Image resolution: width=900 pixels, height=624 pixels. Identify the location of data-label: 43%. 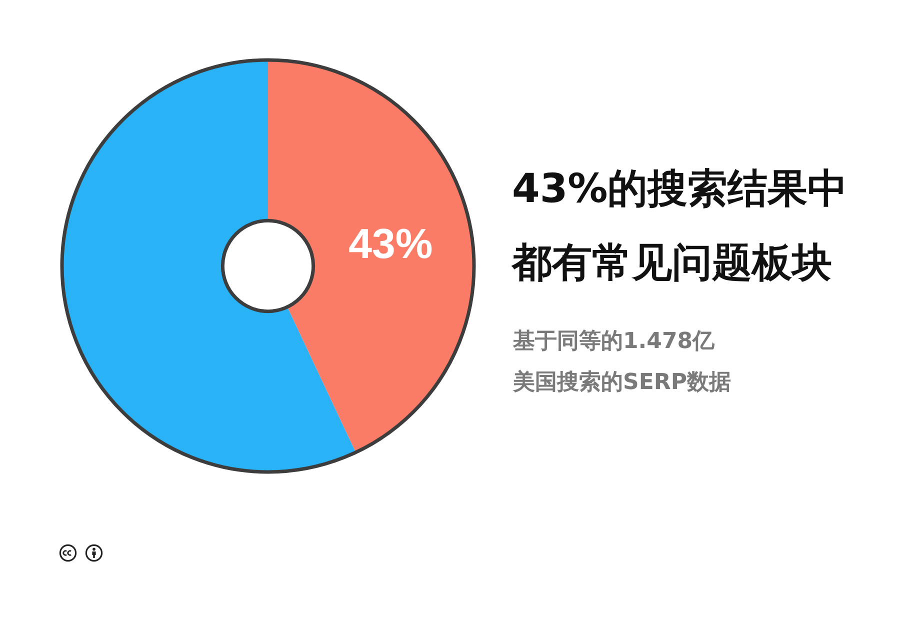
(390, 244).